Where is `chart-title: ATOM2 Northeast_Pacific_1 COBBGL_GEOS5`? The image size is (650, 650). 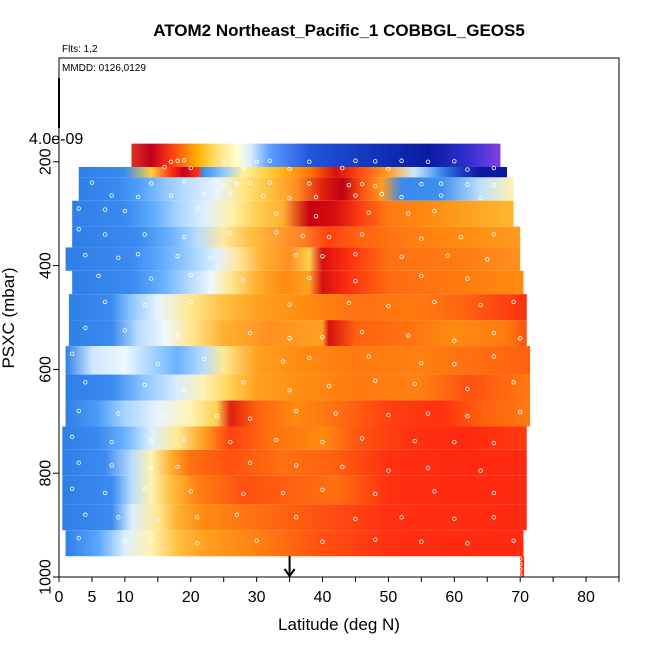 chart-title: ATOM2 Northeast_Pacific_1 COBBGL_GEOS5 is located at coordinates (339, 30).